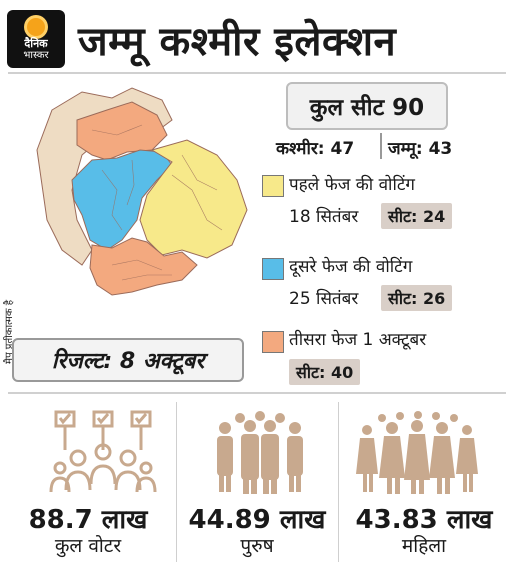 Image resolution: width=512 pixels, height=573 pixels. What do you see at coordinates (424, 520) in the screenshot?
I see `female-voters-value: 43.83 लाख` at bounding box center [424, 520].